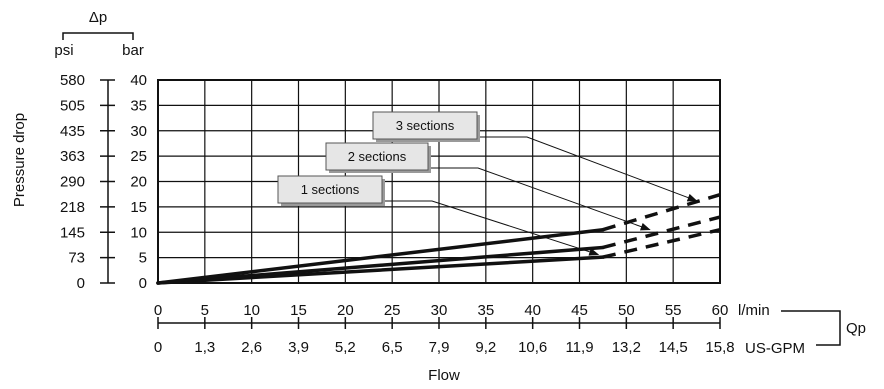 The width and height of the screenshot is (884, 389). Describe the element at coordinates (251, 347) in the screenshot. I see `usgpm-tick-label: 2,6` at that location.